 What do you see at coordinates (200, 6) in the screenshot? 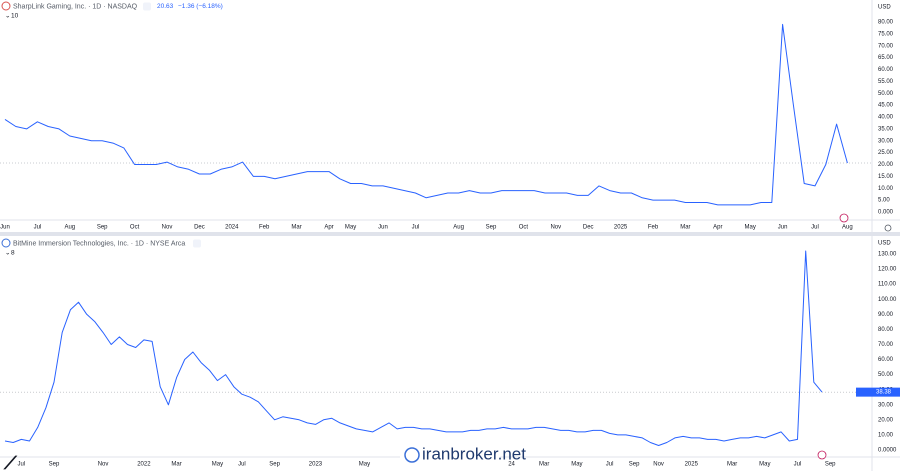
I see `price-change: −1.36 (−6.18%)` at bounding box center [200, 6].